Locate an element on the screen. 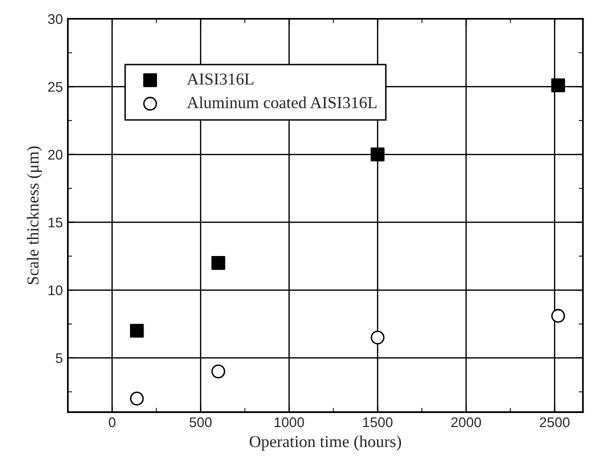  x-tick-label: 2000 is located at coordinates (466, 422).